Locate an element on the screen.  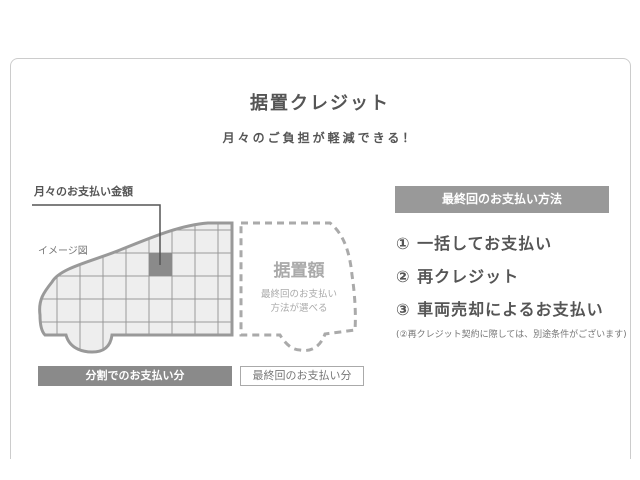
pointer-line is located at coordinates (96, 234).